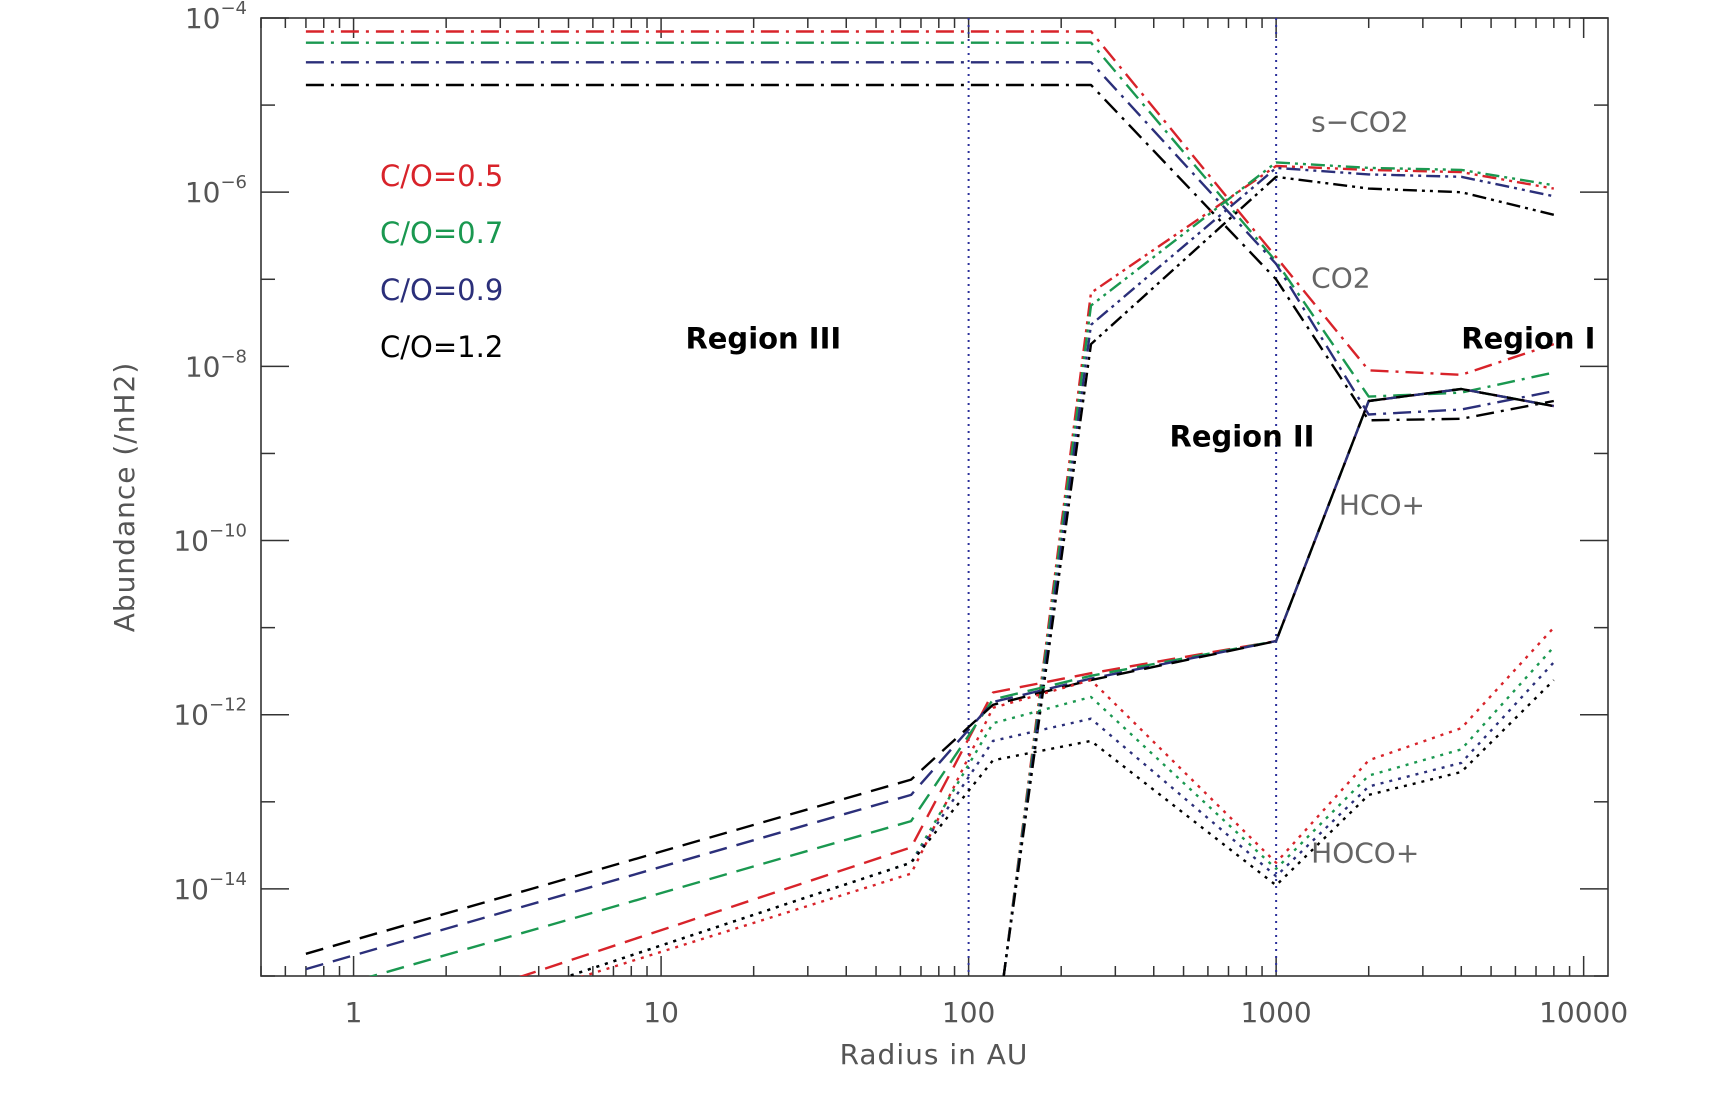 The height and width of the screenshot is (1094, 1720). What do you see at coordinates (210, 539) in the screenshot?
I see `y-tick-label: 10⁻¹⁰` at bounding box center [210, 539].